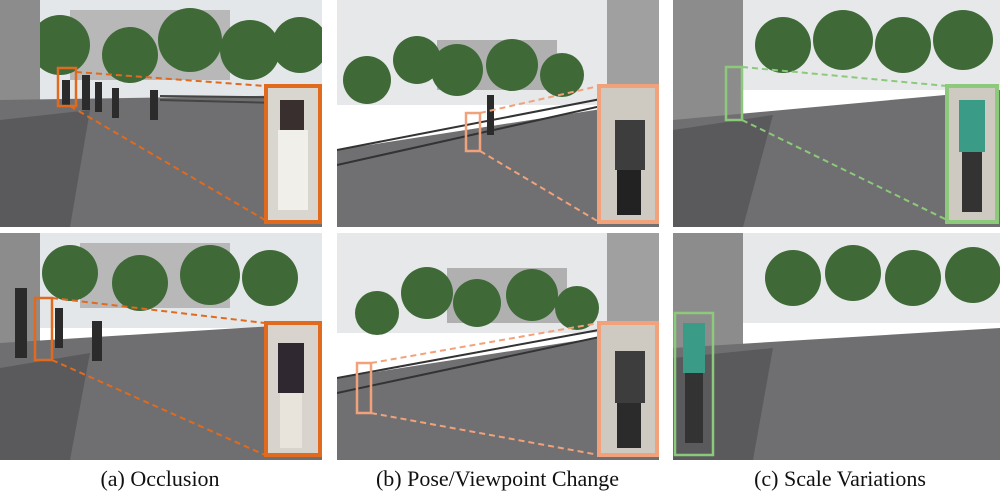  I want to click on scene-b-bottom, so click(498, 346).